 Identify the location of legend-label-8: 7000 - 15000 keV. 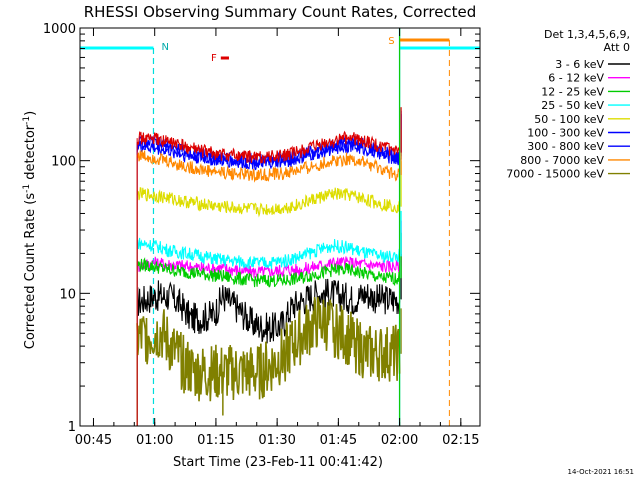
(555, 174).